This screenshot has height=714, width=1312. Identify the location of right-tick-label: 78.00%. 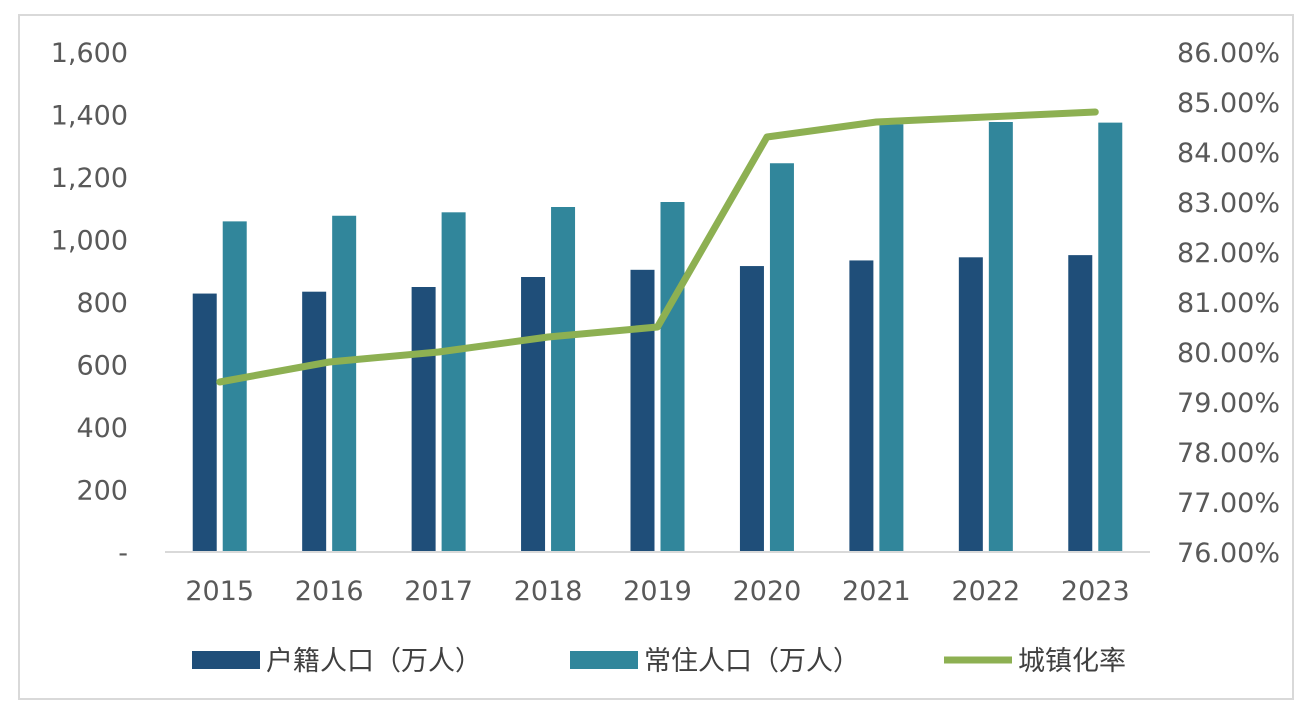
(1228, 453).